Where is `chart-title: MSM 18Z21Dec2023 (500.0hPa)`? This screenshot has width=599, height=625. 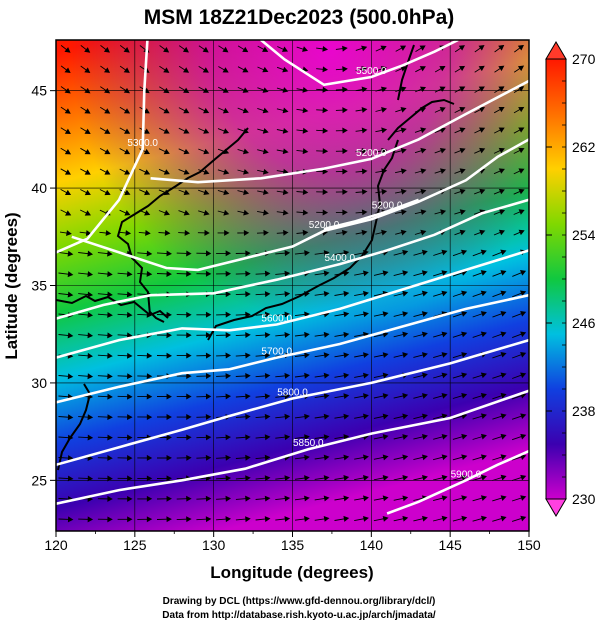 chart-title: MSM 18Z21Dec2023 (500.0hPa) is located at coordinates (299, 17).